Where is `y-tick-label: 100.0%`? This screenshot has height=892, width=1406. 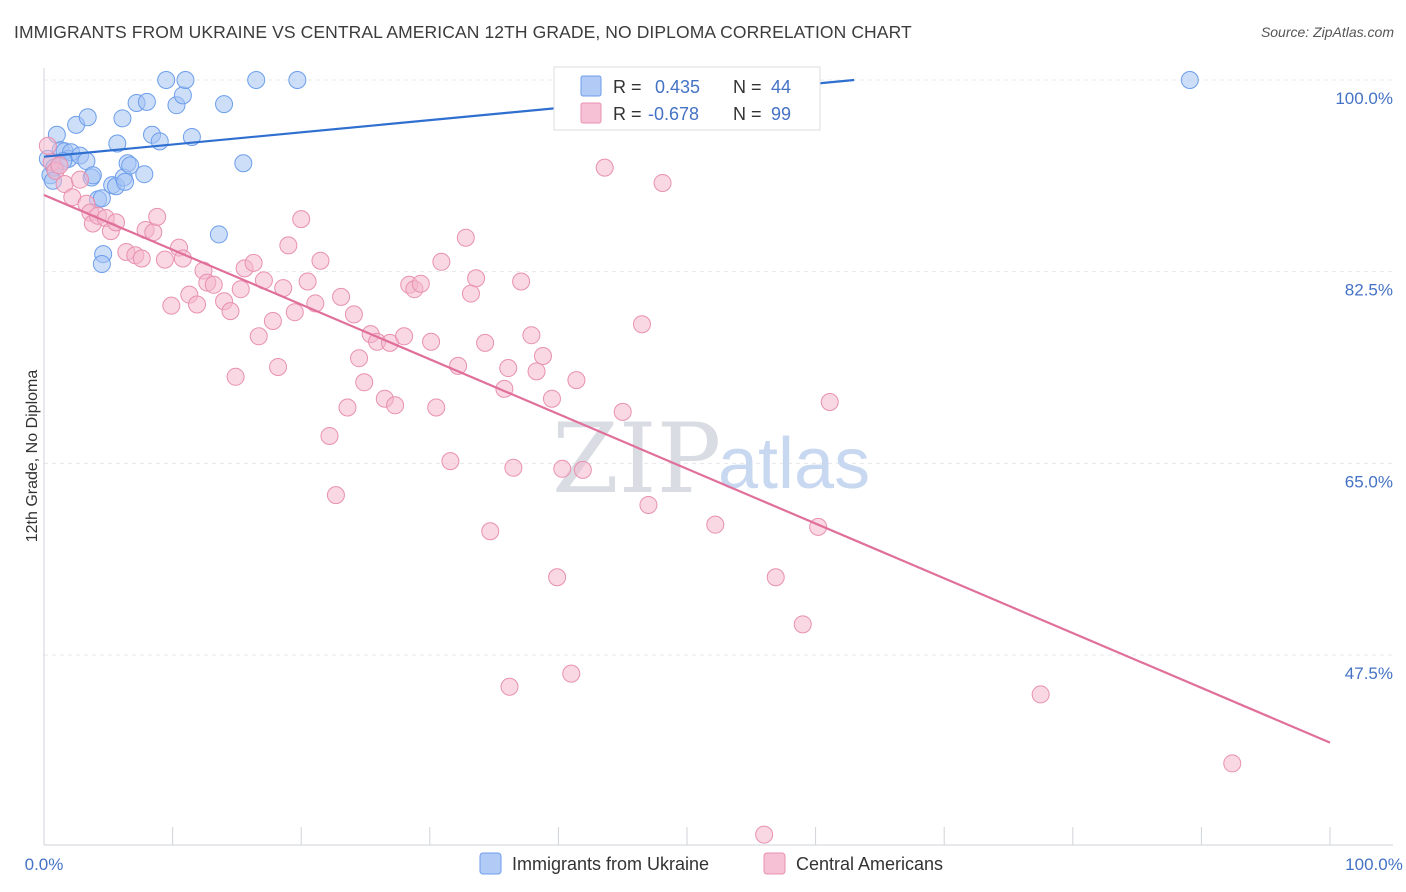
y-tick-label: 100.0% is located at coordinates (1364, 98).